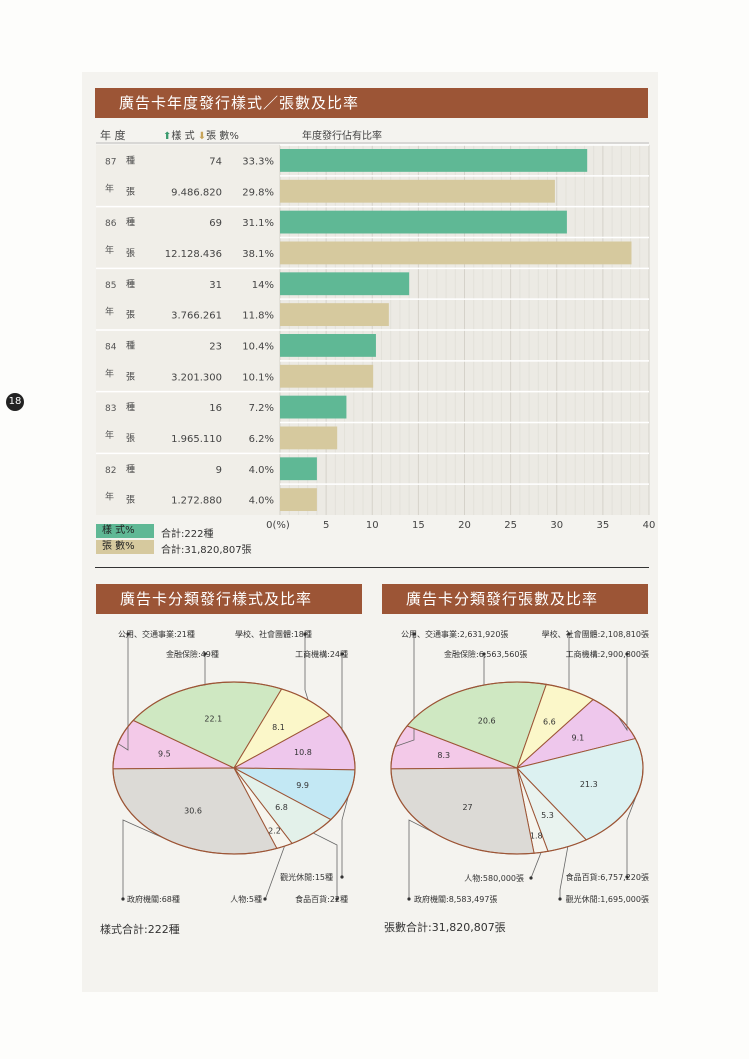  I want to click on header-year: 年 度, so click(113, 135).